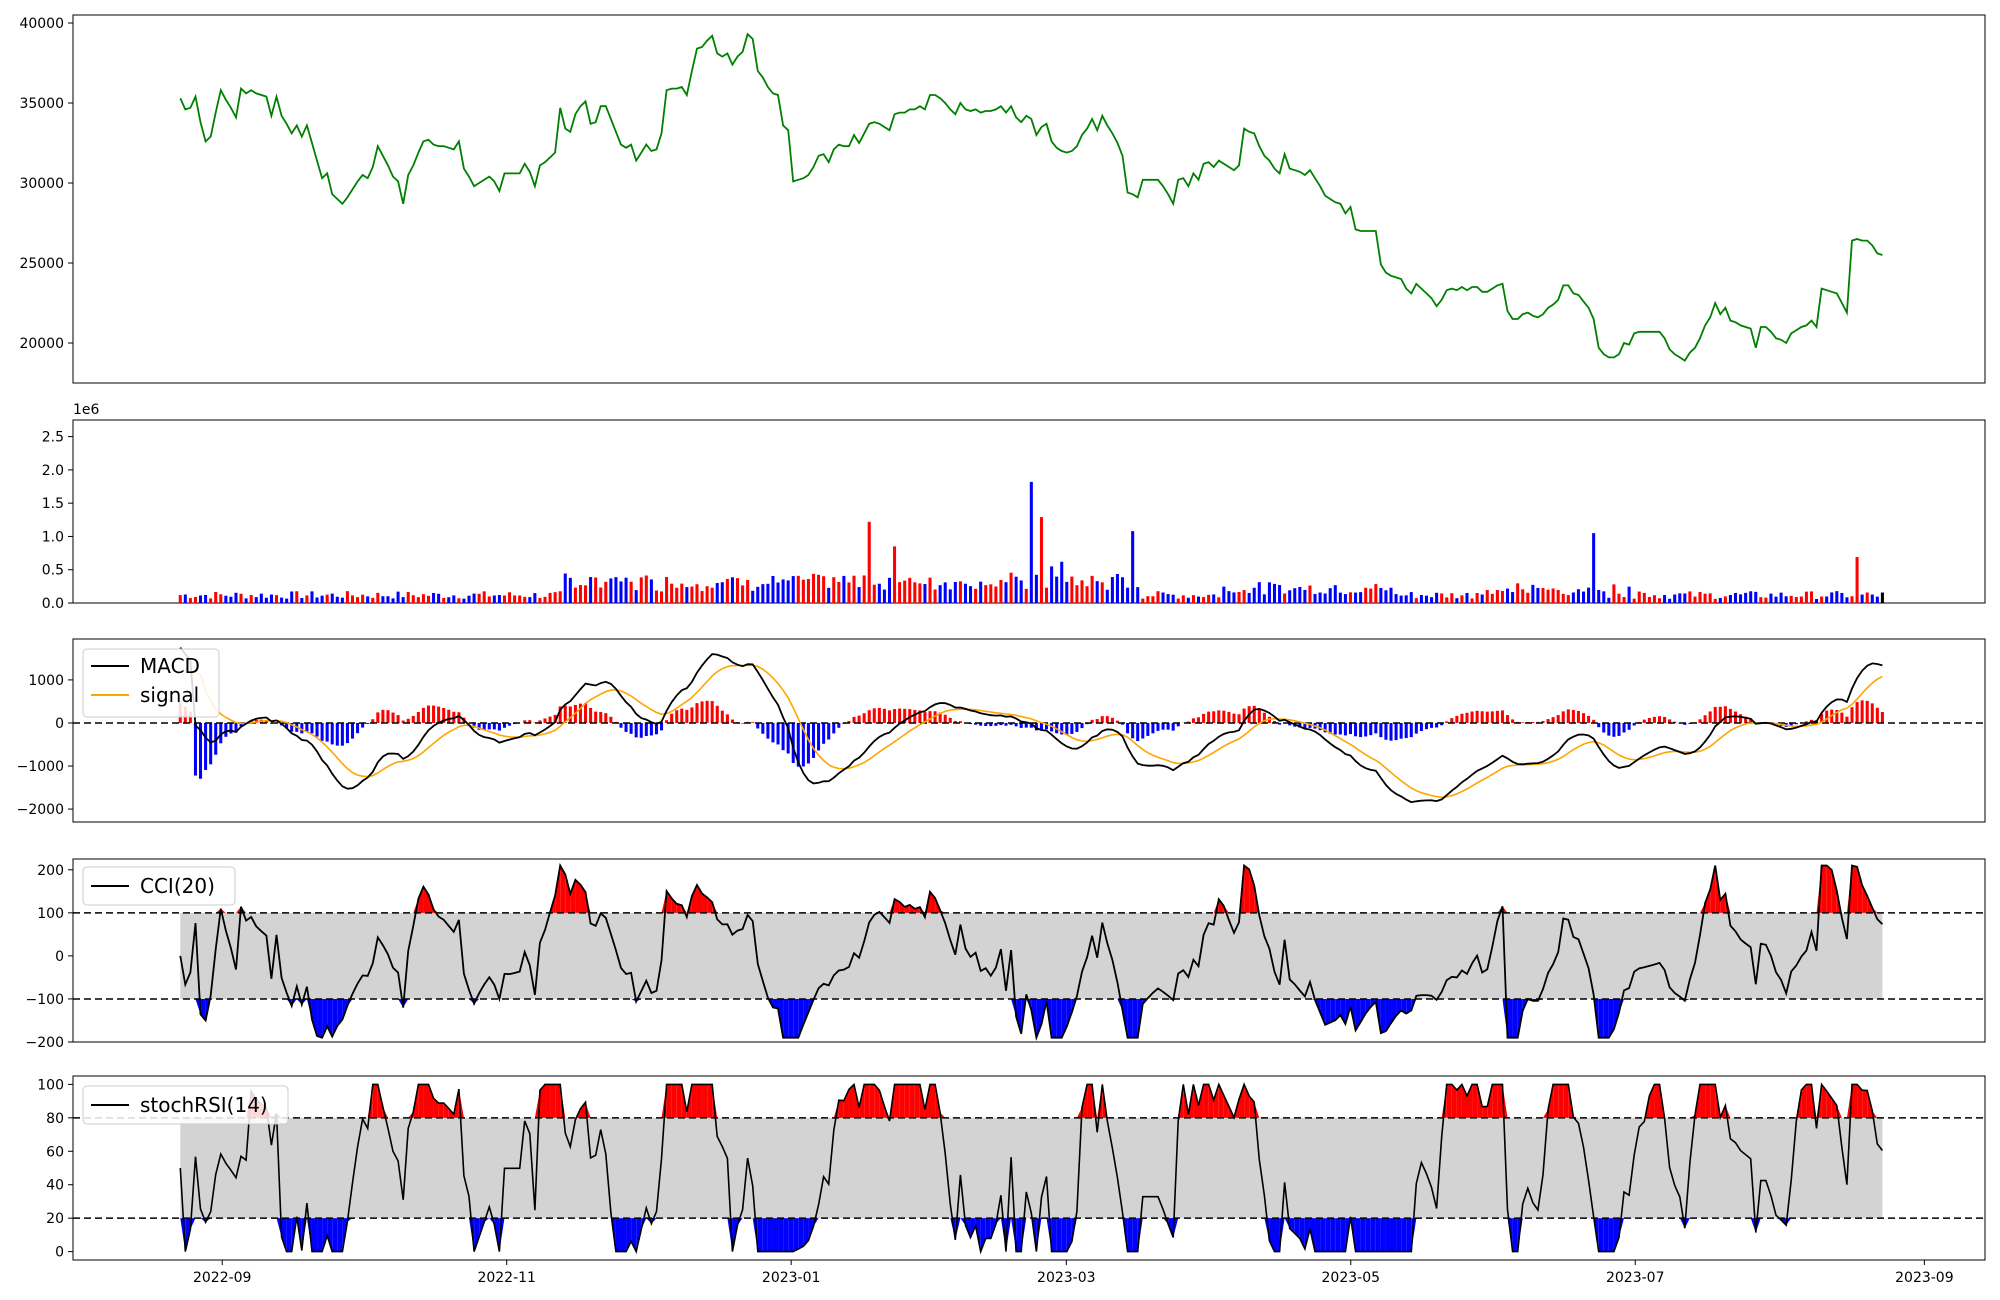  I want to click on x-tick-label: 2023-09, so click(1924, 1278).